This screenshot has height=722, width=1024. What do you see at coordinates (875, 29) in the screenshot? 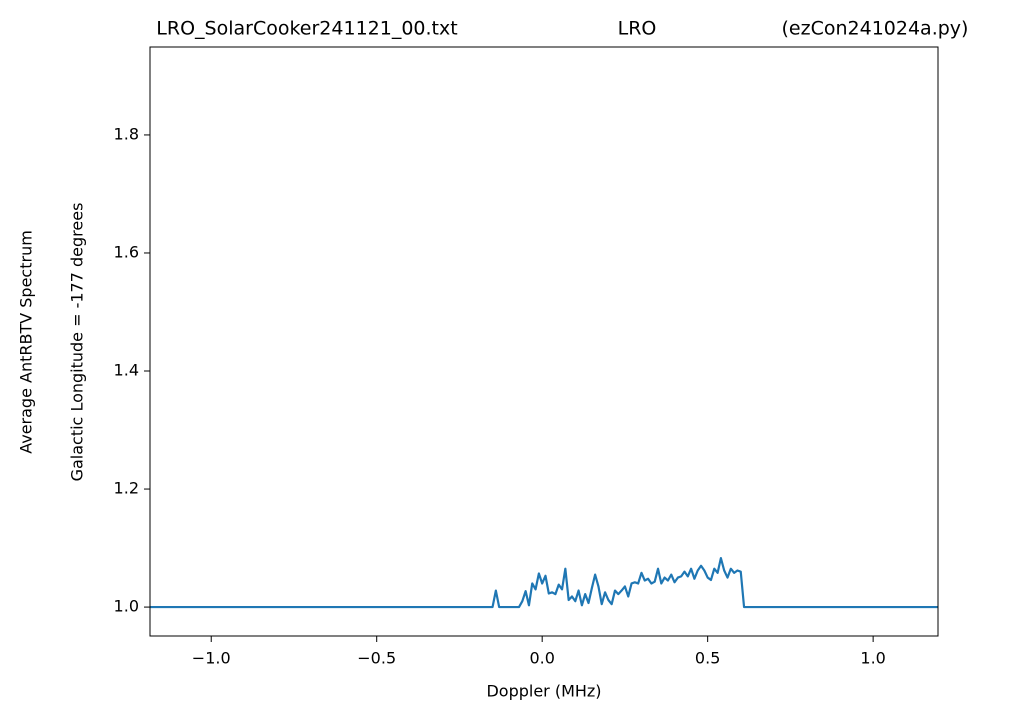
I see `title-program: (ezCon241024a.py)` at bounding box center [875, 29].